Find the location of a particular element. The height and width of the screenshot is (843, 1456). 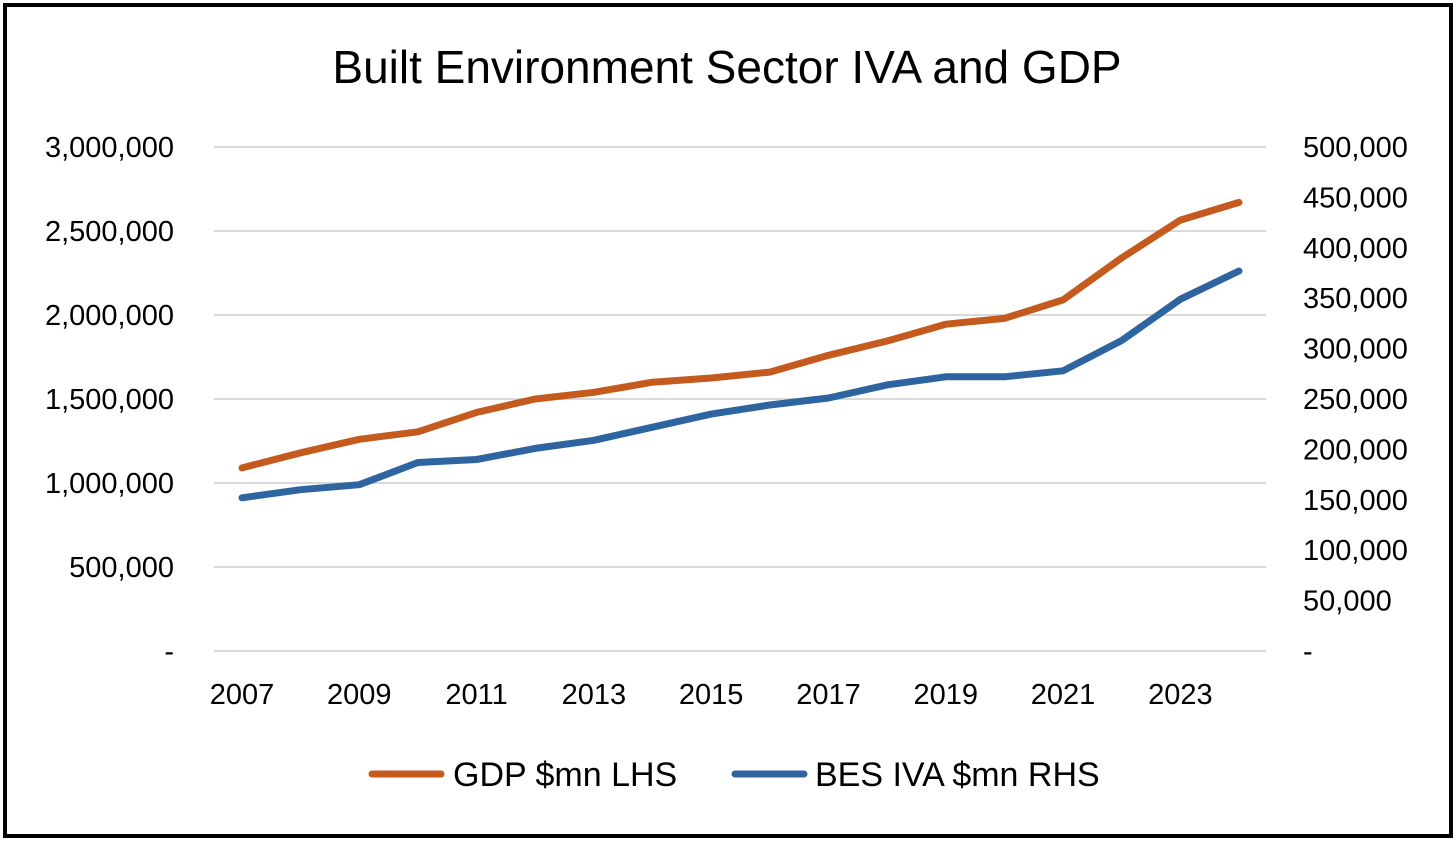

right-y-tick-label: 50,000 is located at coordinates (1347, 602).